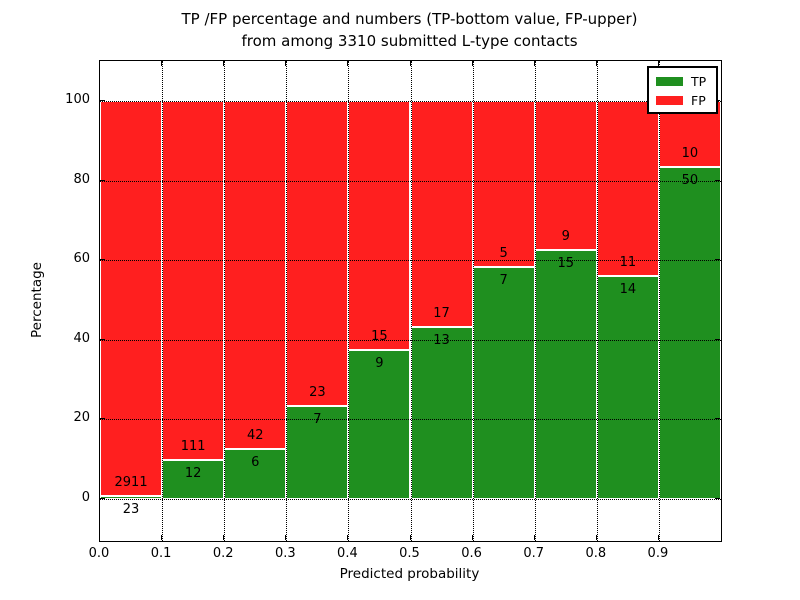 This screenshot has height=600, width=800. What do you see at coordinates (37, 300) in the screenshot?
I see `y-axis-label: Percentage` at bounding box center [37, 300].